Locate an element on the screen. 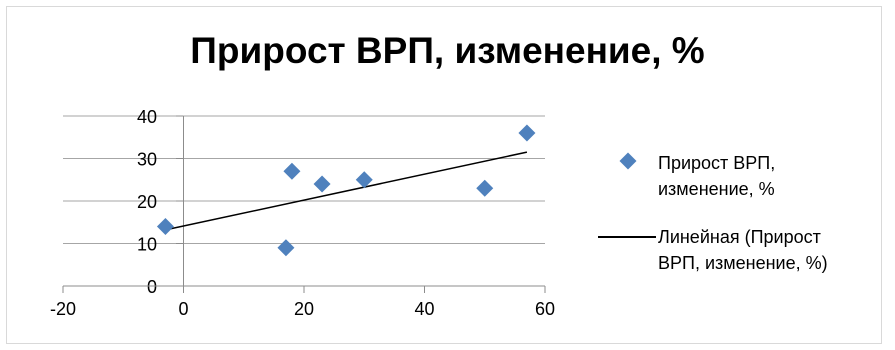  y-tick-label: 0 is located at coordinates (152, 287).